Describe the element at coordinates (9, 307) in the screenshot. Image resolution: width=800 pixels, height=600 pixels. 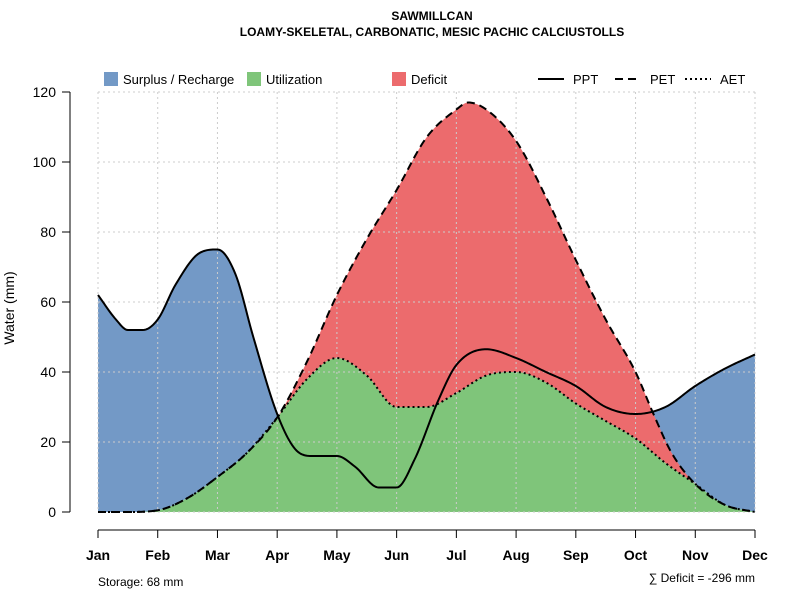
I see `y-axis-label: Water (mm)` at that location.